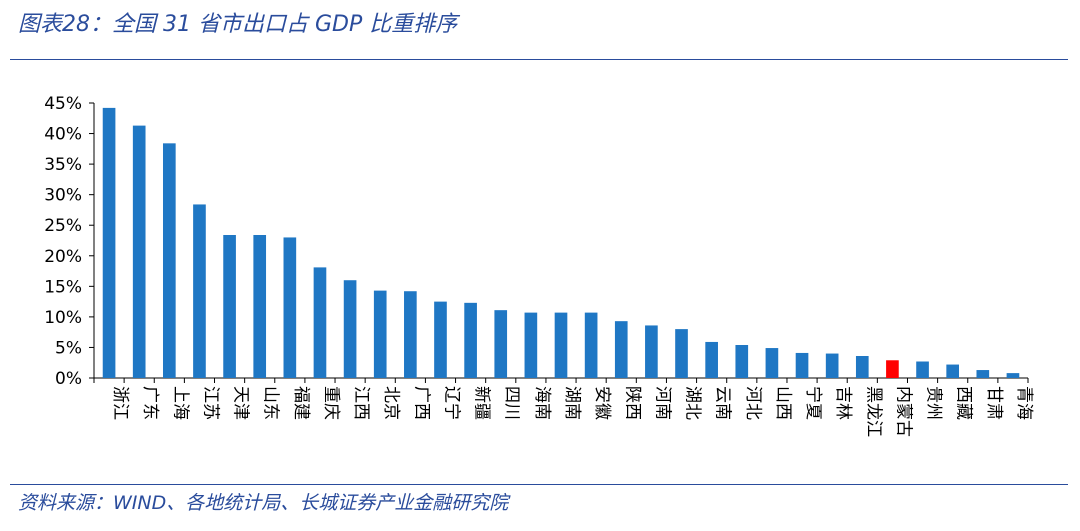 This screenshot has width=1080, height=531. What do you see at coordinates (271, 403) in the screenshot?
I see `category-label: 山东` at bounding box center [271, 403].